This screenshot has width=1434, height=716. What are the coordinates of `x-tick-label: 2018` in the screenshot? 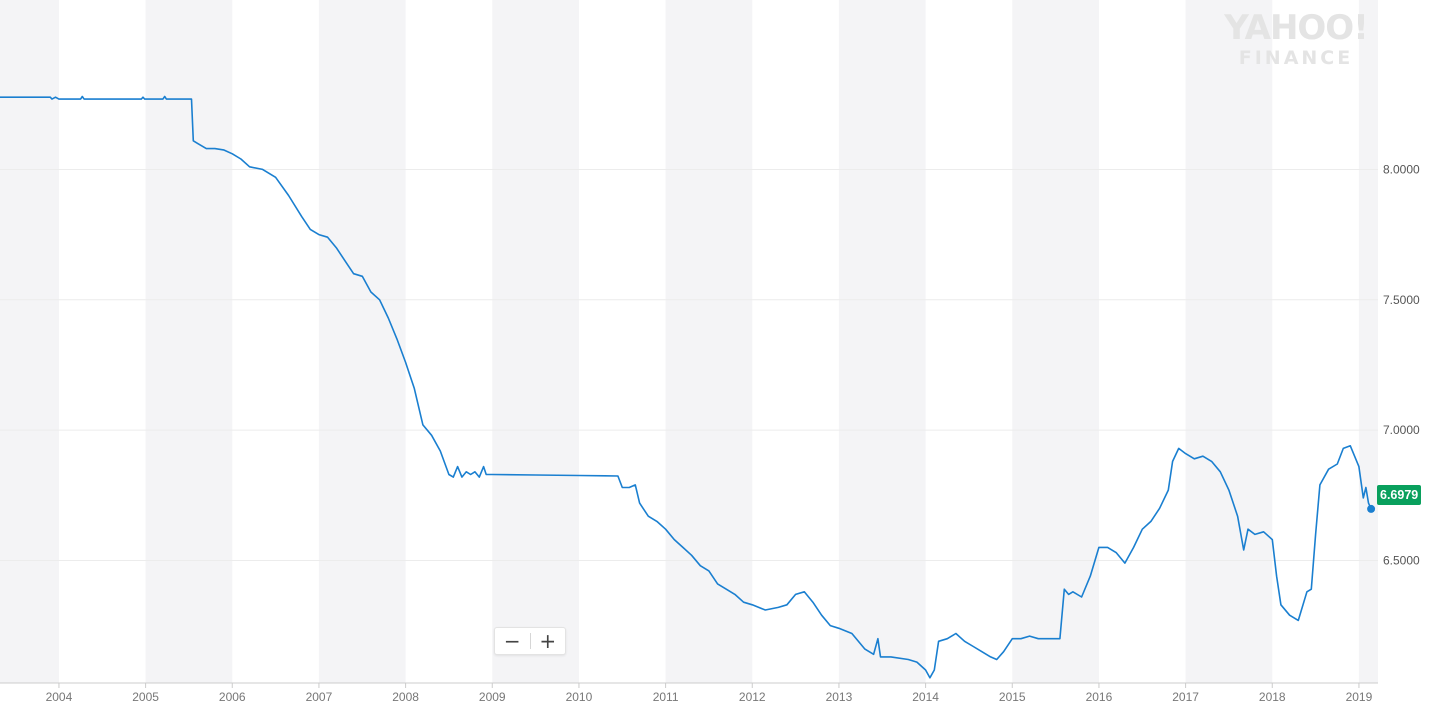 It's located at (1272, 697).